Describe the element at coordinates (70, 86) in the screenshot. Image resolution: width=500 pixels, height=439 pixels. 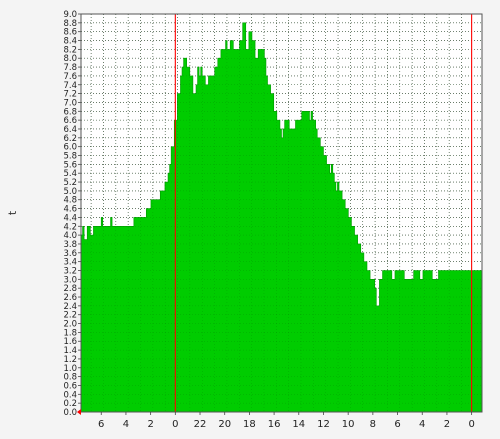
I see `y-tick-label: 7.4` at that location.